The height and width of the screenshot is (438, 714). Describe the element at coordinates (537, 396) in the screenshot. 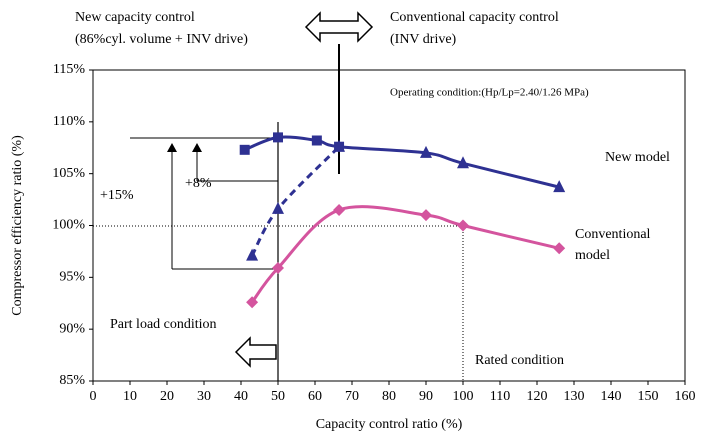

I see `x-tick-label: 120` at that location.